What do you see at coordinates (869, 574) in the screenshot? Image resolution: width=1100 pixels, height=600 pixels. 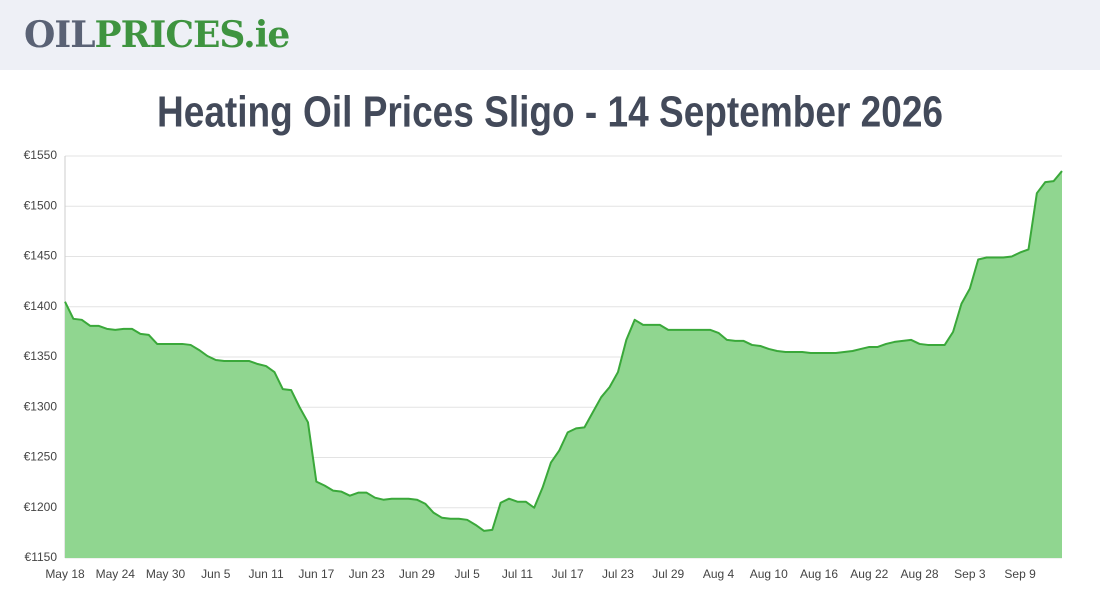 I see `x-tick-label: Aug 22` at bounding box center [869, 574].